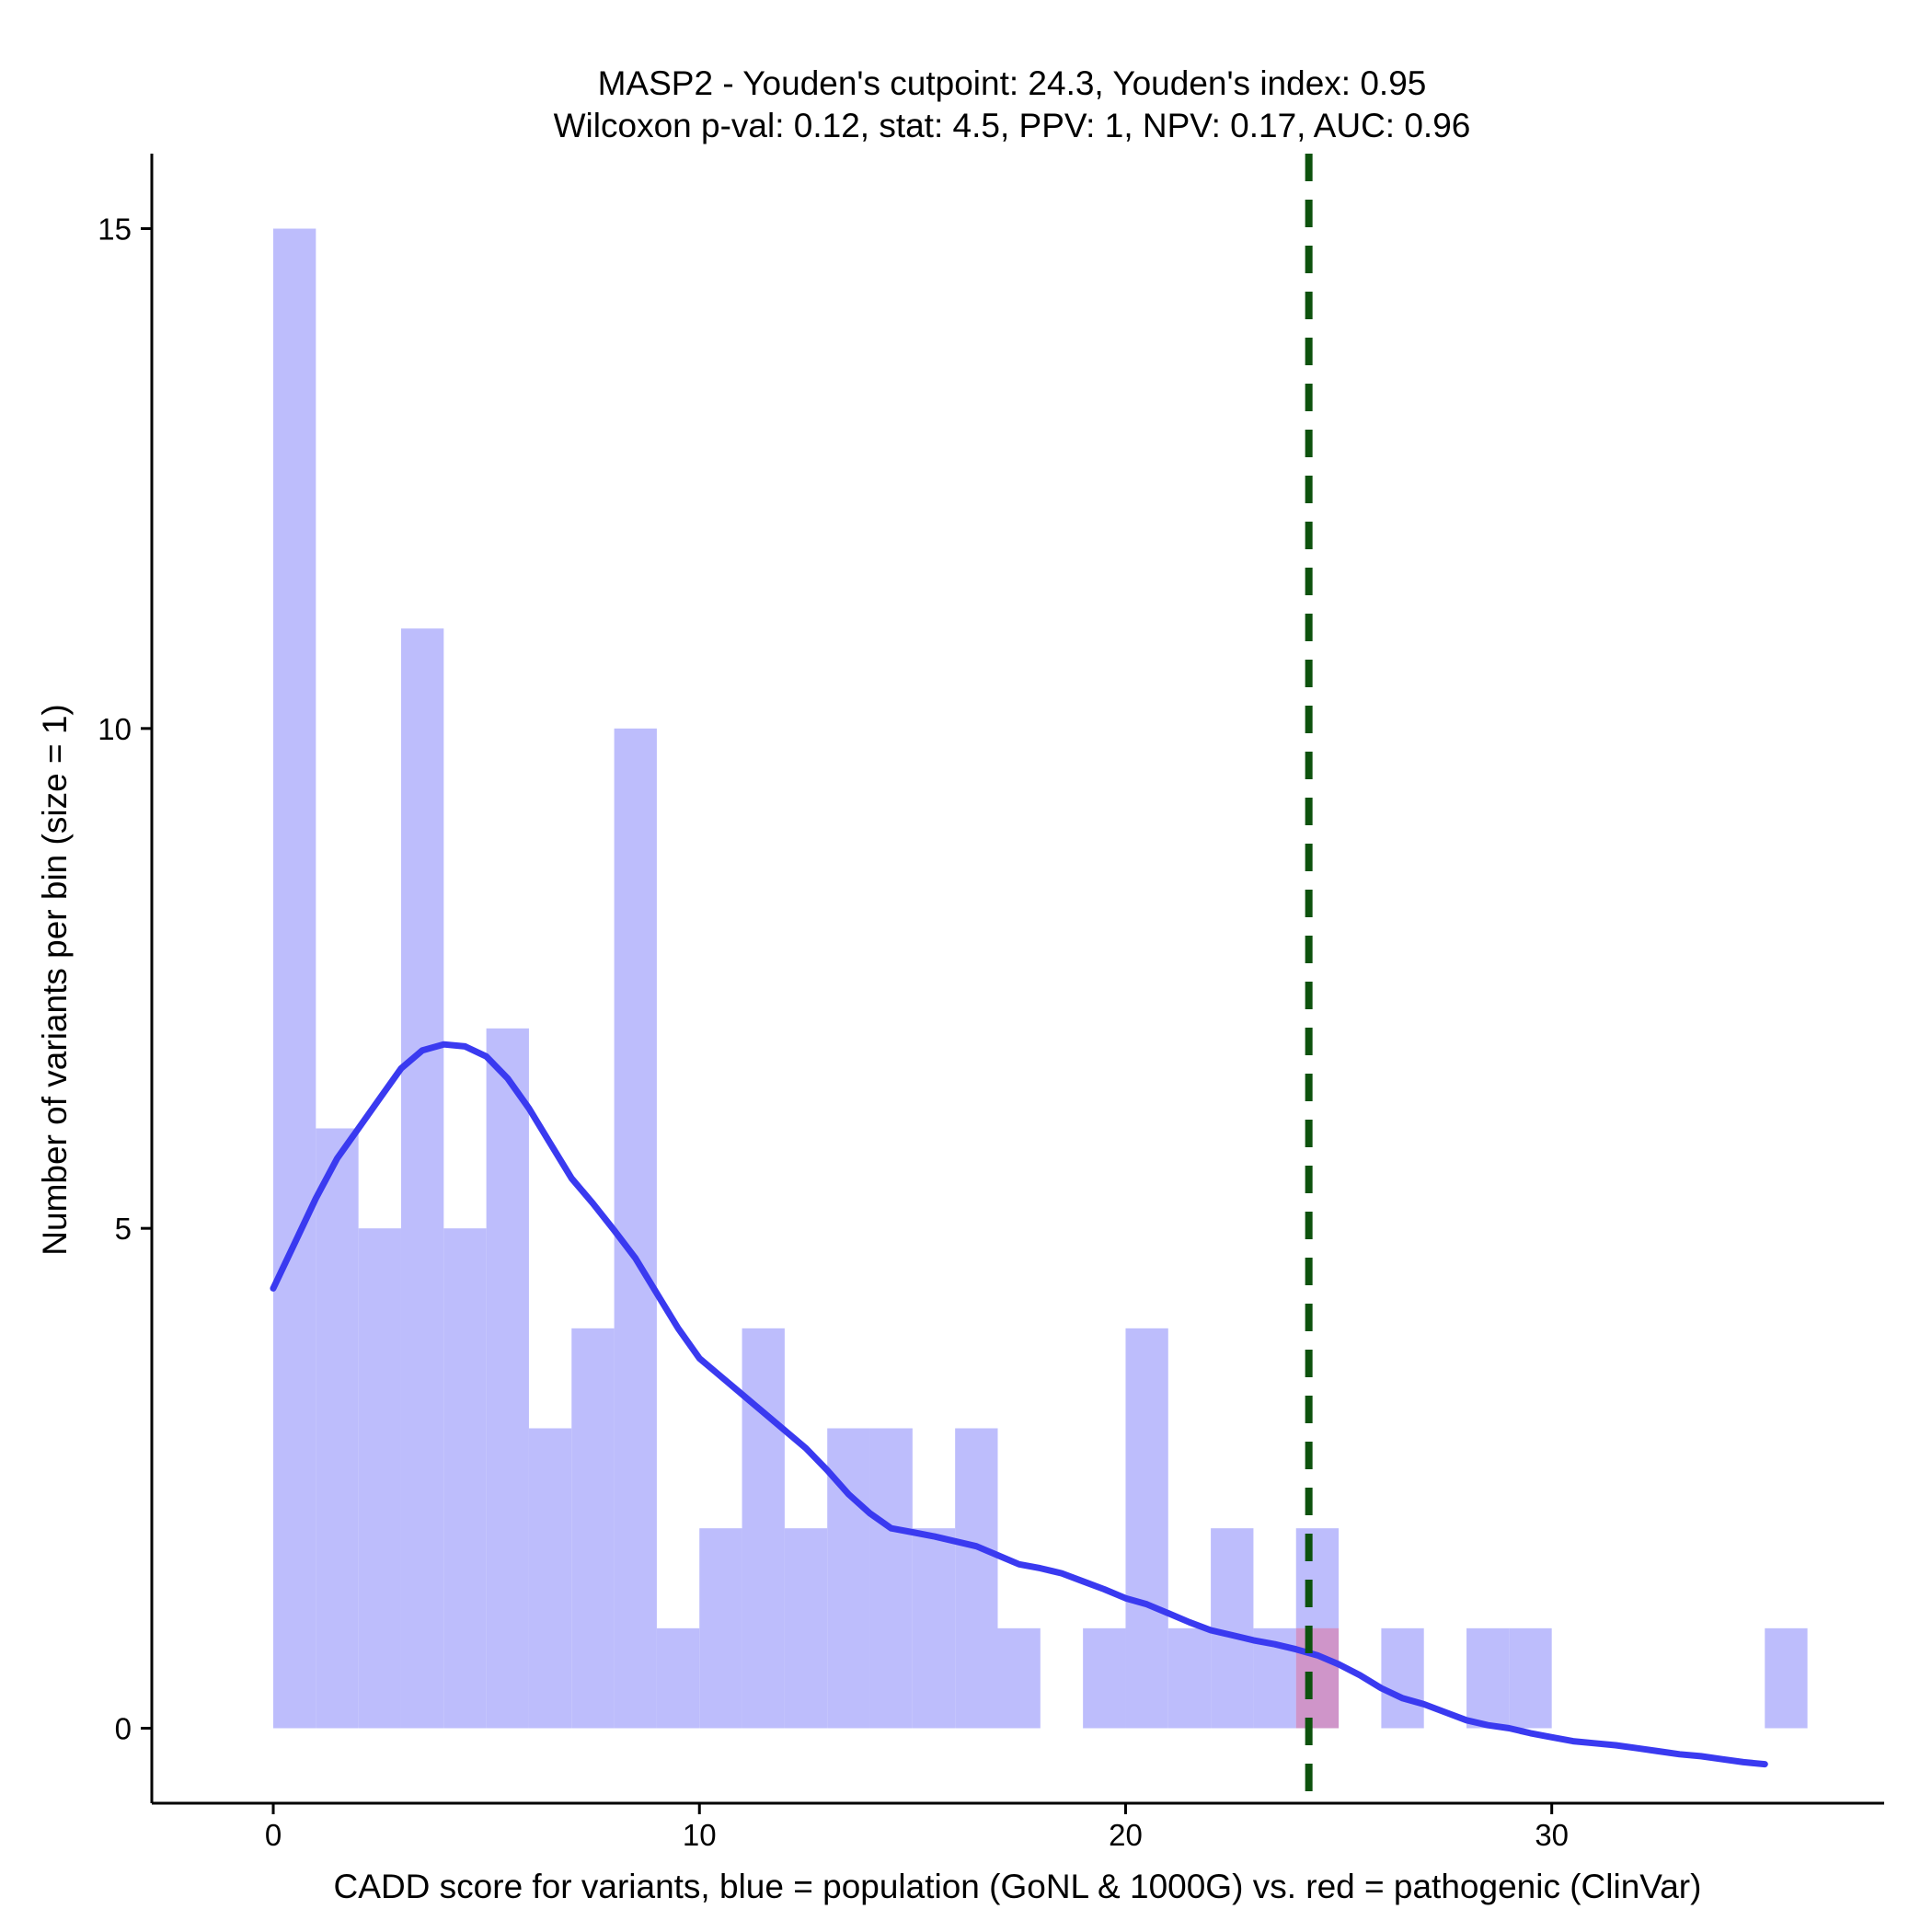  What do you see at coordinates (1126, 1835) in the screenshot?
I see `x-tick-label: 20` at bounding box center [1126, 1835].